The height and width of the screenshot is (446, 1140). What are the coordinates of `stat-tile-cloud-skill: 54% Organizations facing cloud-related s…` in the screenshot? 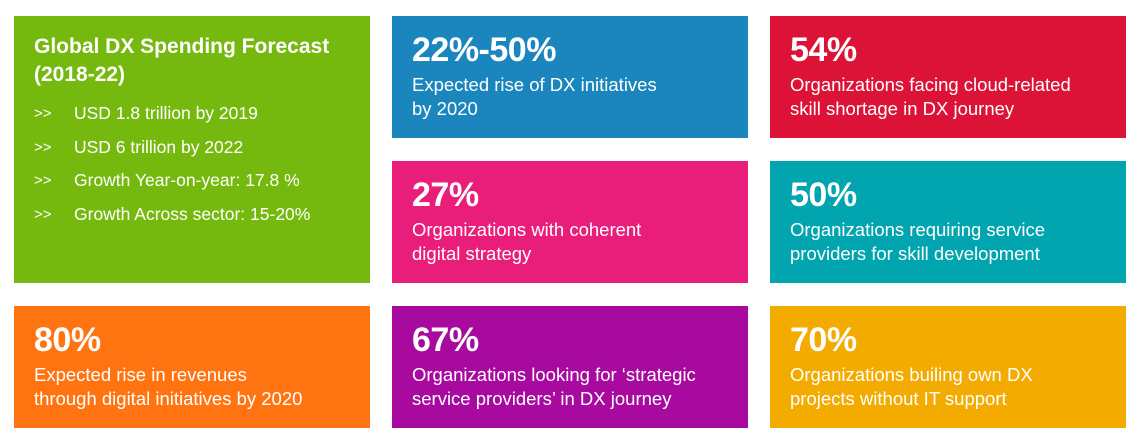 It's located at (948, 77).